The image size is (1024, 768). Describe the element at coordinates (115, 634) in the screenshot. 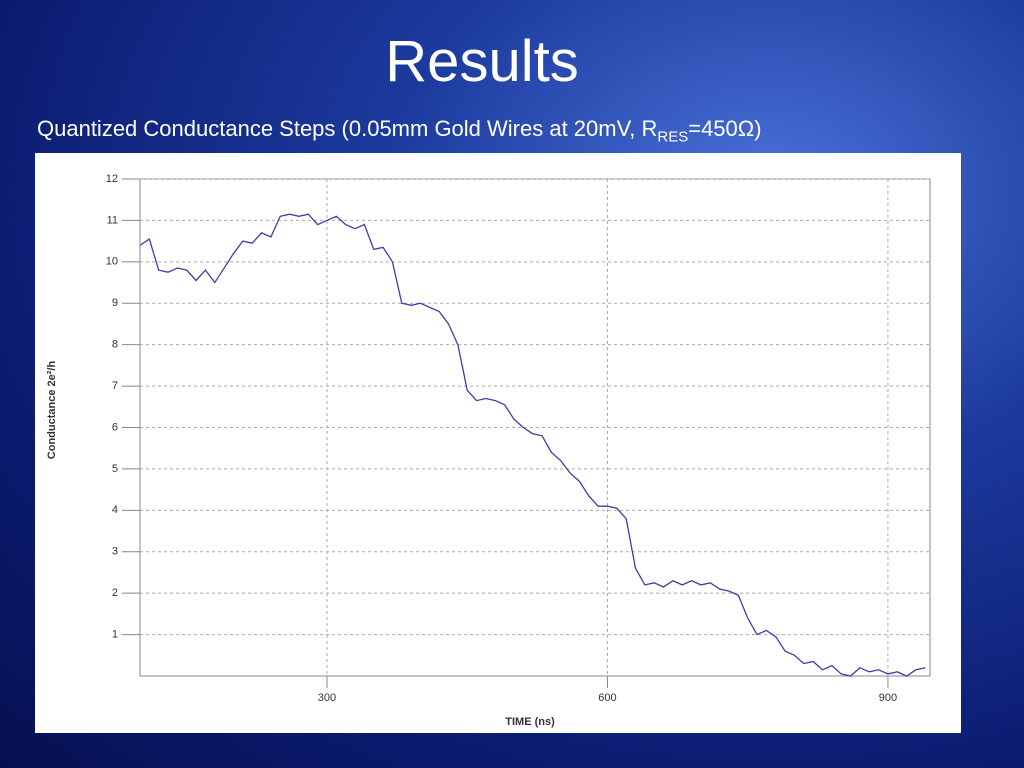

I see `y-tick-label: 1` at that location.